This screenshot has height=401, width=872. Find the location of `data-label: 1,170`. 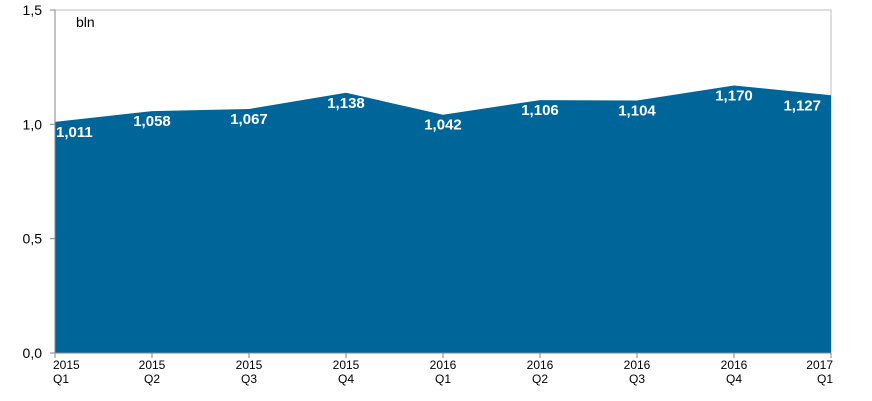

data-label: 1,170 is located at coordinates (734, 95).